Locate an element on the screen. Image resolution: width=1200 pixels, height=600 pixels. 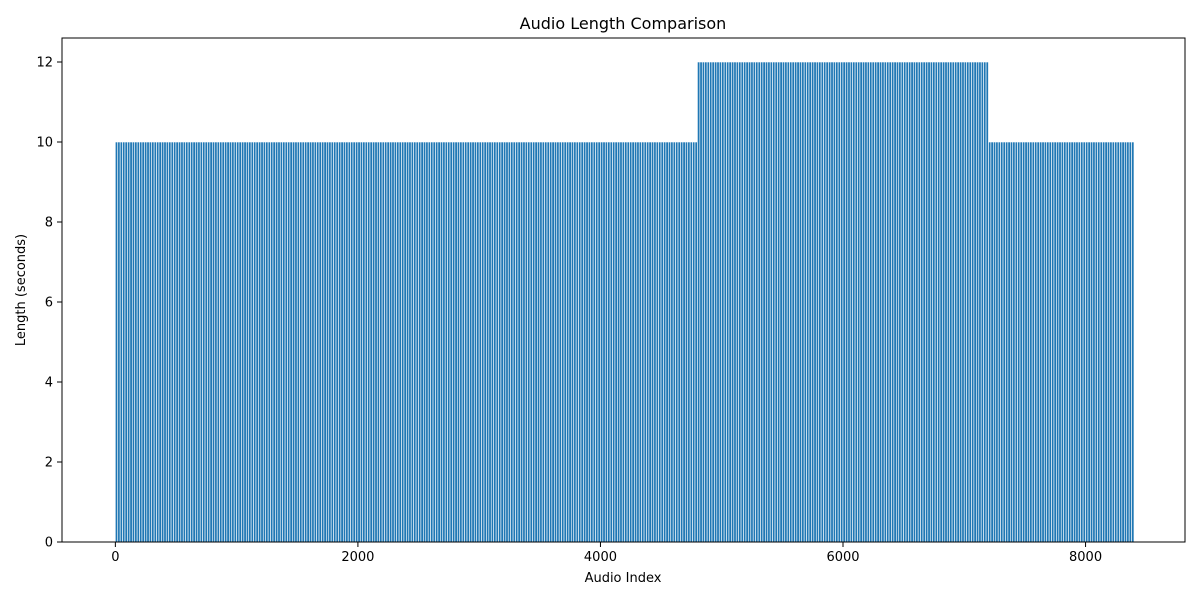
y-tick-label: 0 is located at coordinates (49, 543).